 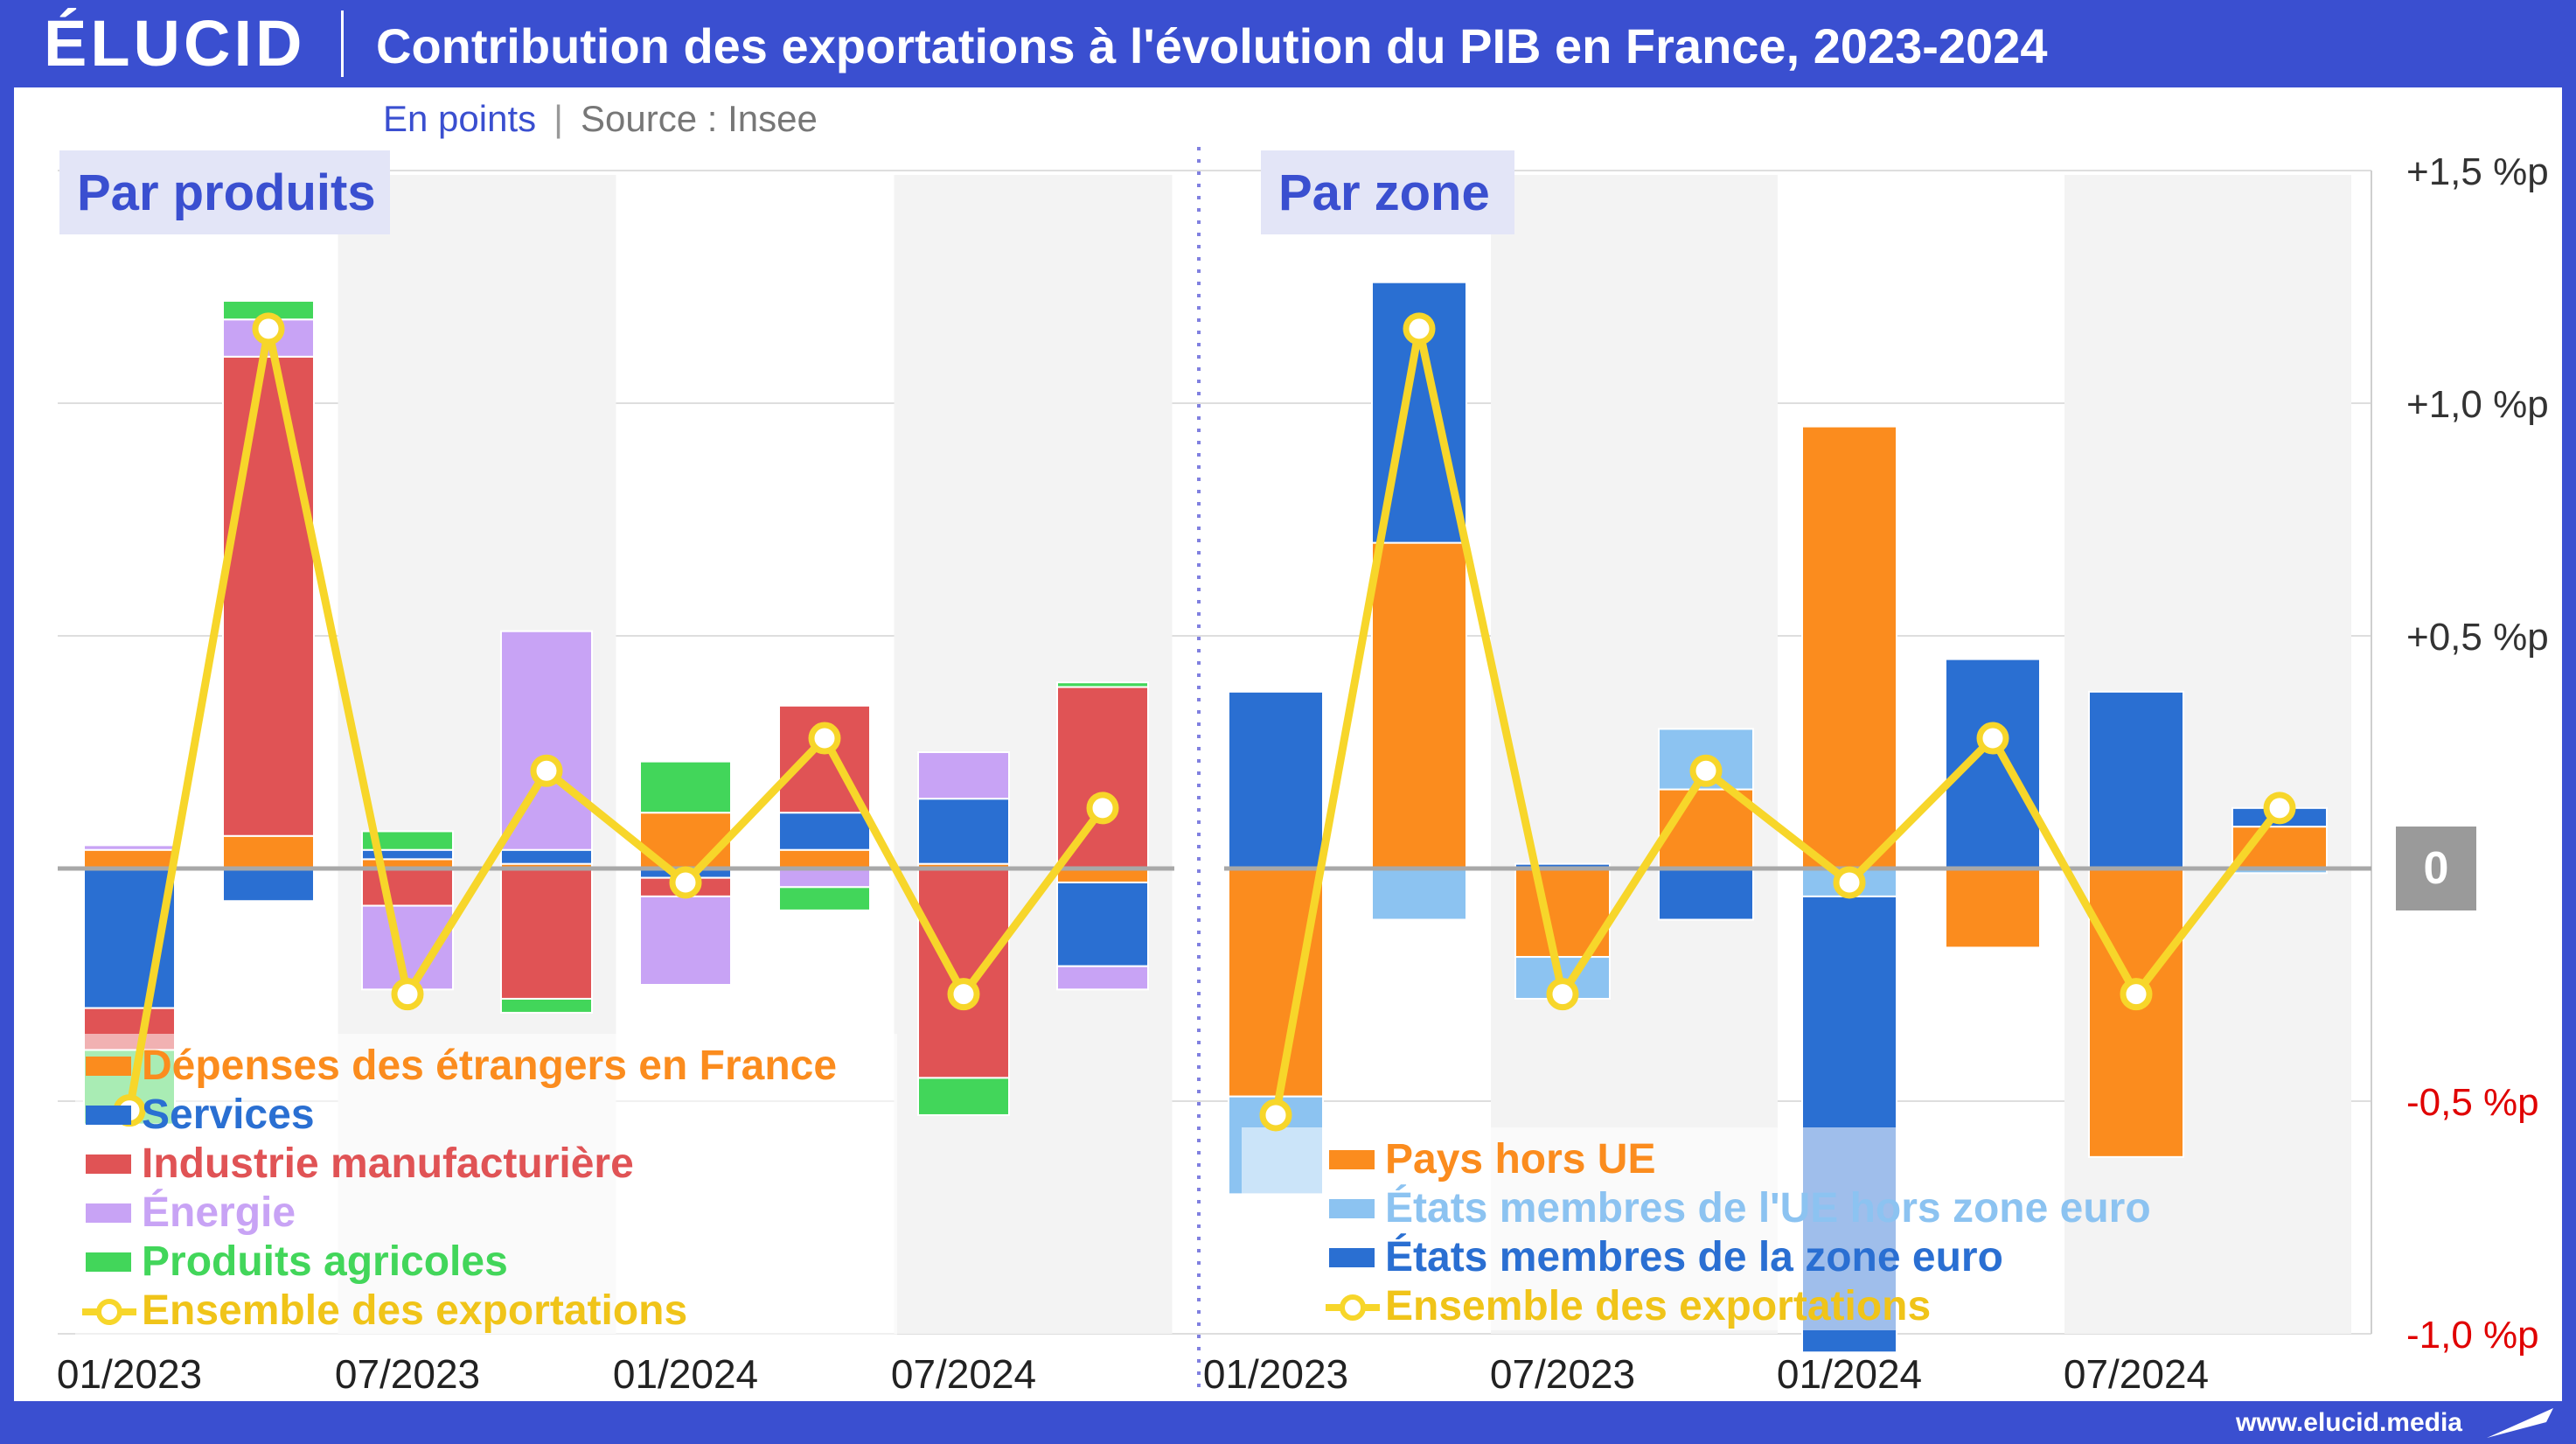 I want to click on footer-swoosh-icon, so click(x=2520, y=1423).